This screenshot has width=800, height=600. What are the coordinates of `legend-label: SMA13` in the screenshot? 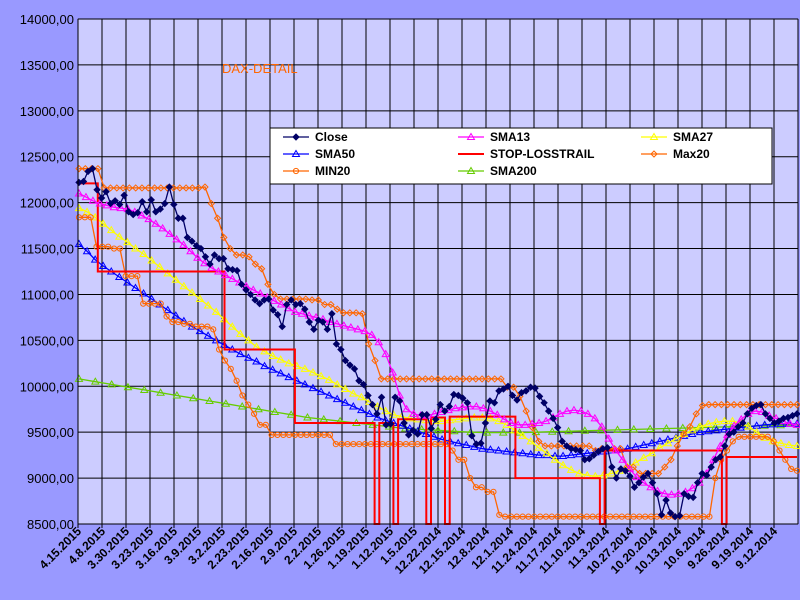 It's located at (510, 137).